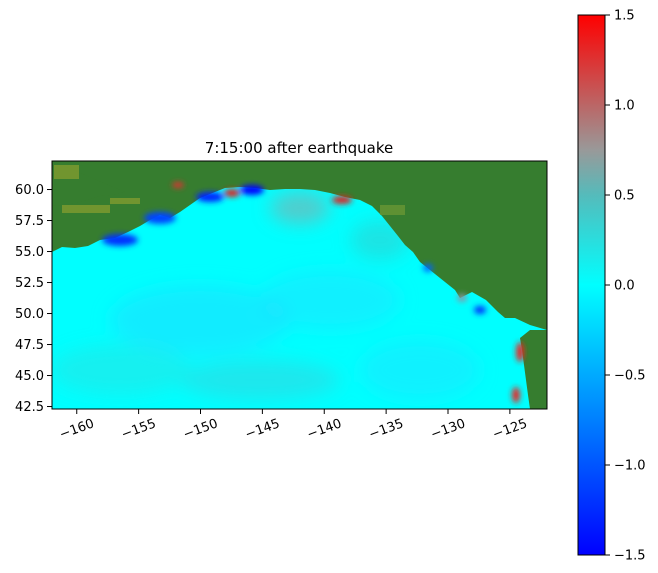  What do you see at coordinates (510, 429) in the screenshot?
I see `x-tick-label: −125` at bounding box center [510, 429].